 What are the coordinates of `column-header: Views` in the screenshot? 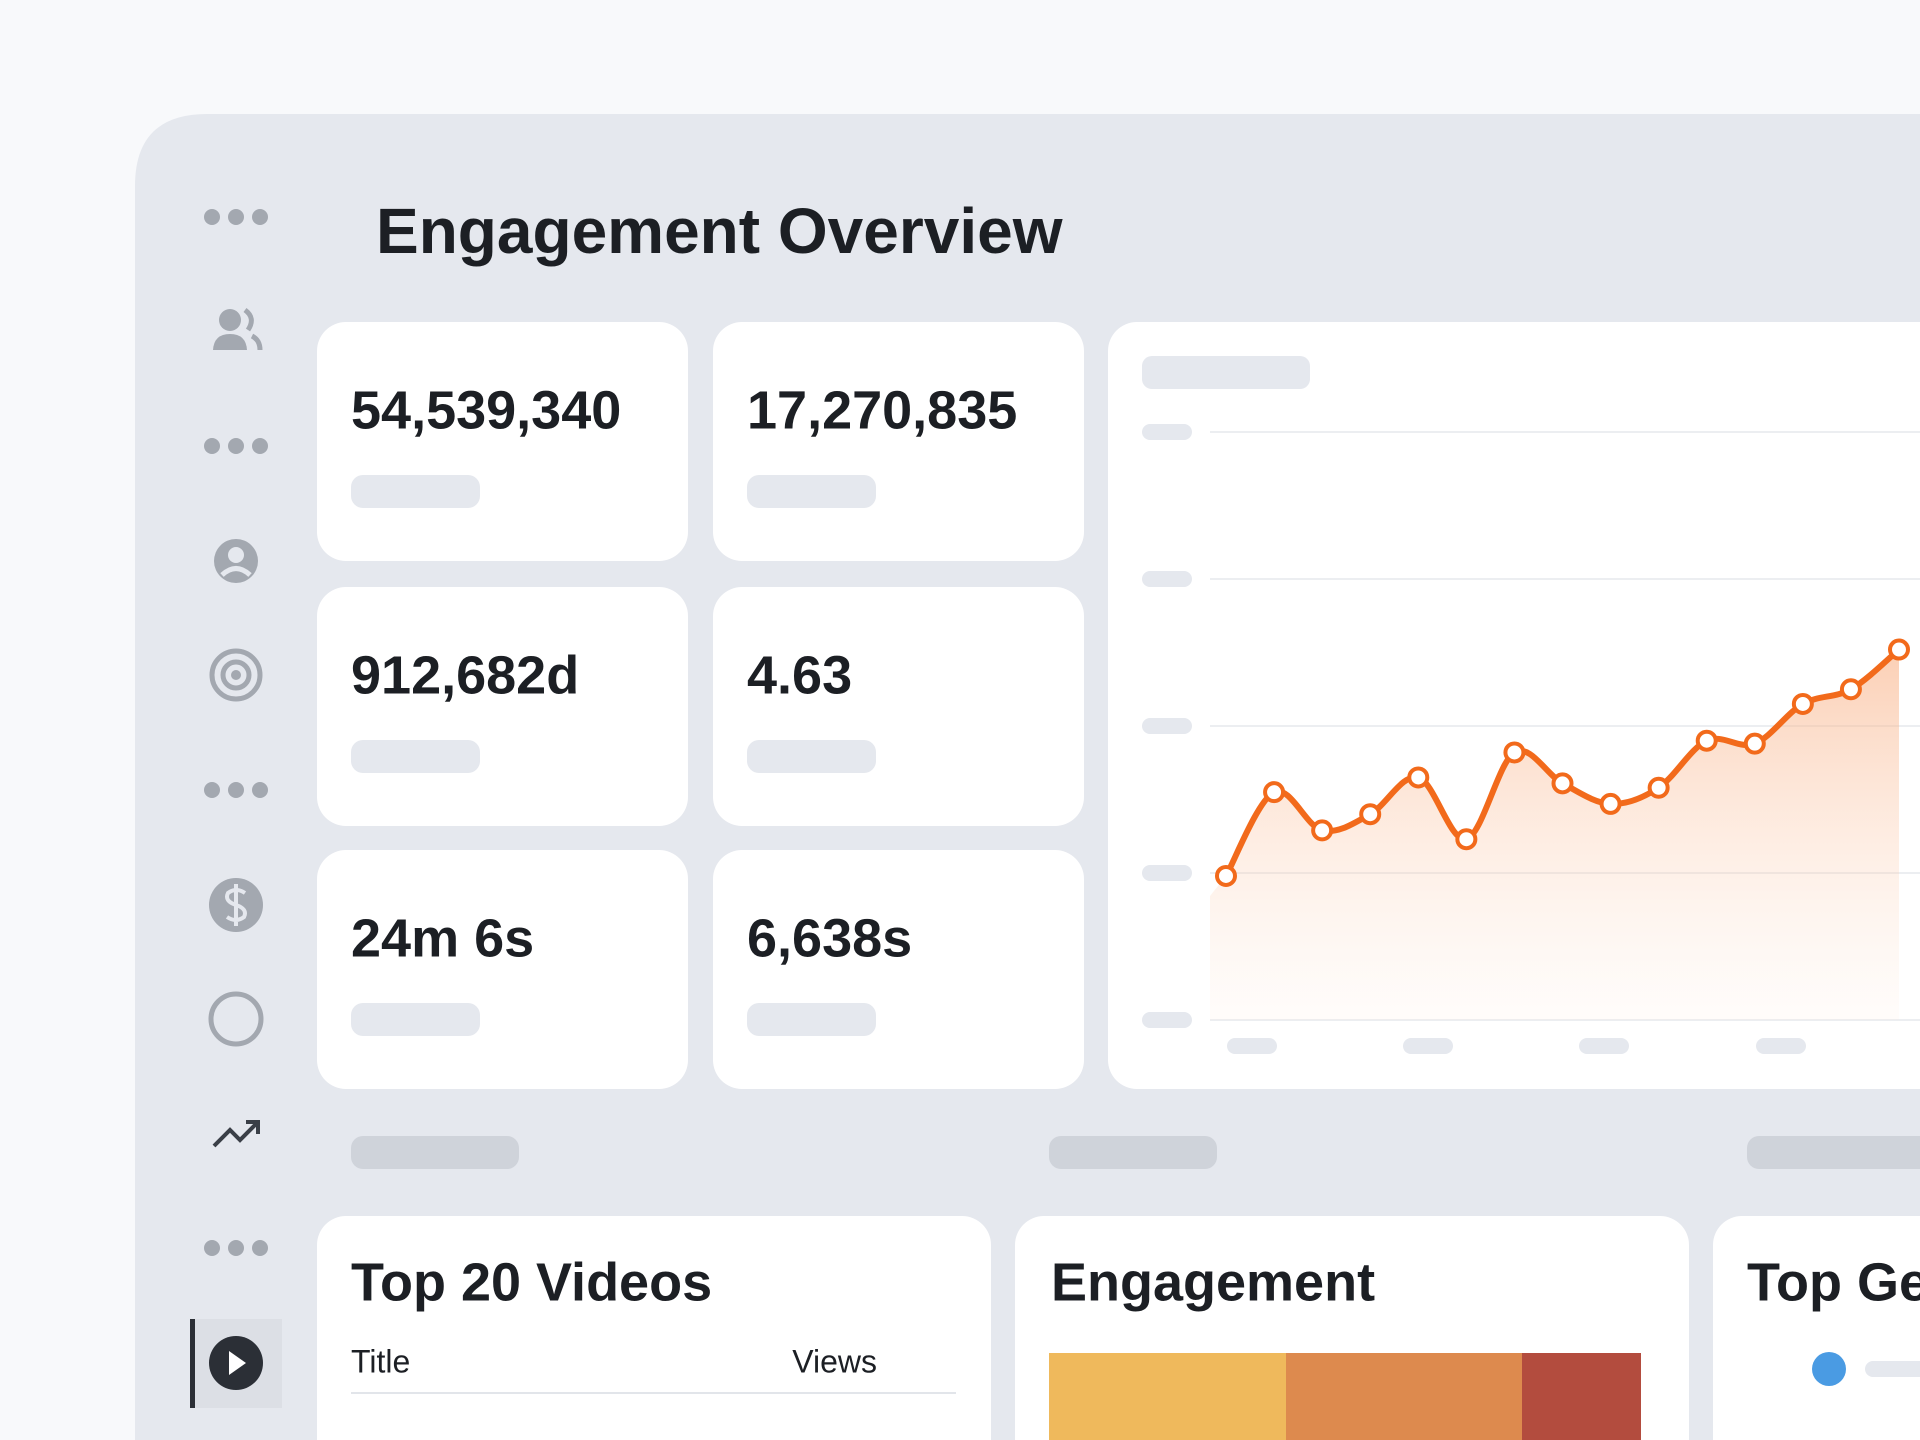 It's located at (834, 1361).